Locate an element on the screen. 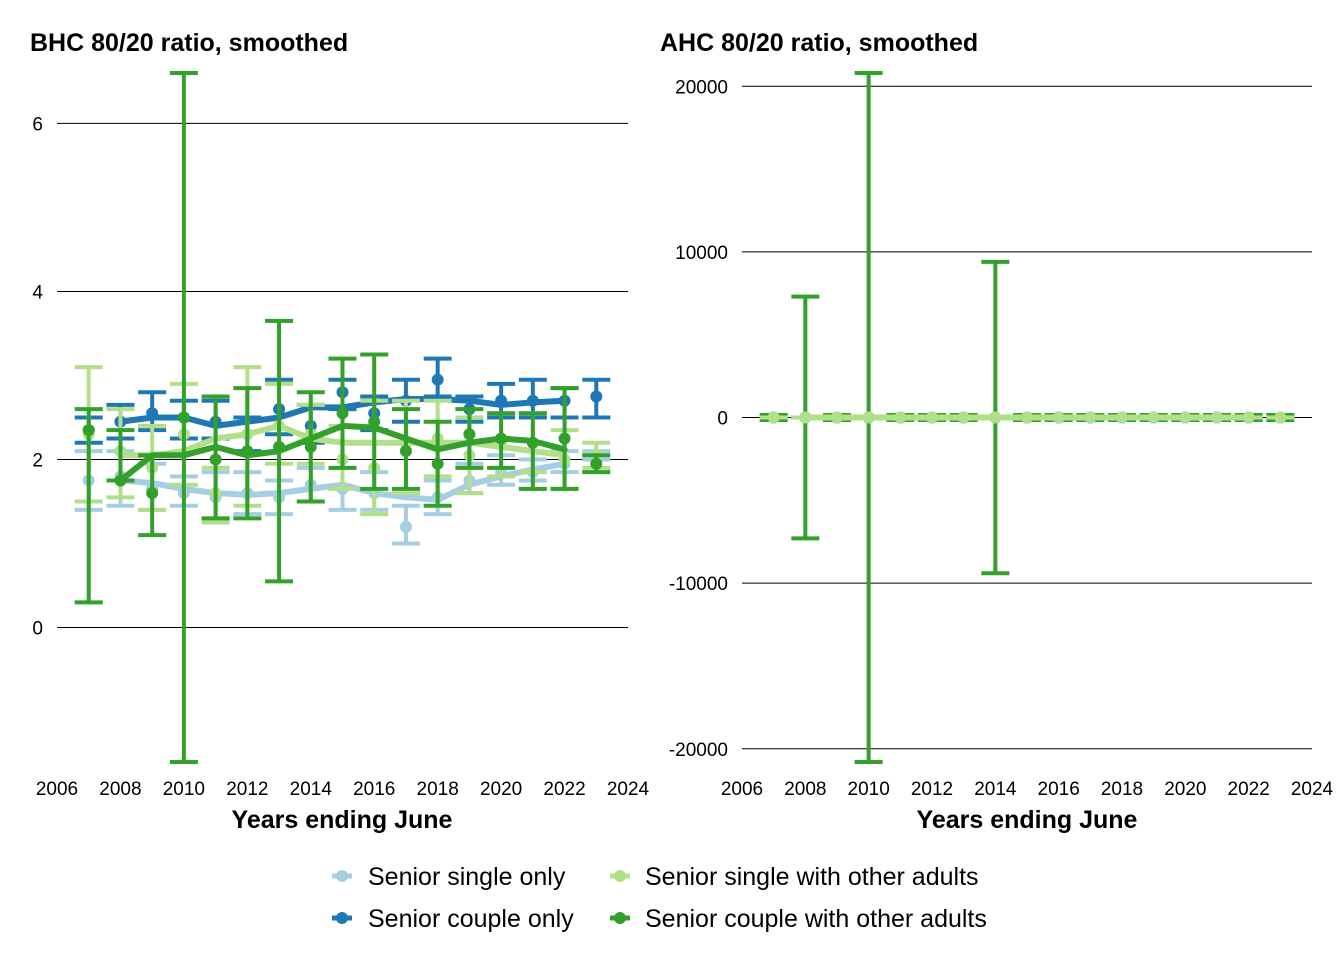  left-y-tick-labels: 0 2 4 6 is located at coordinates (37, 376).